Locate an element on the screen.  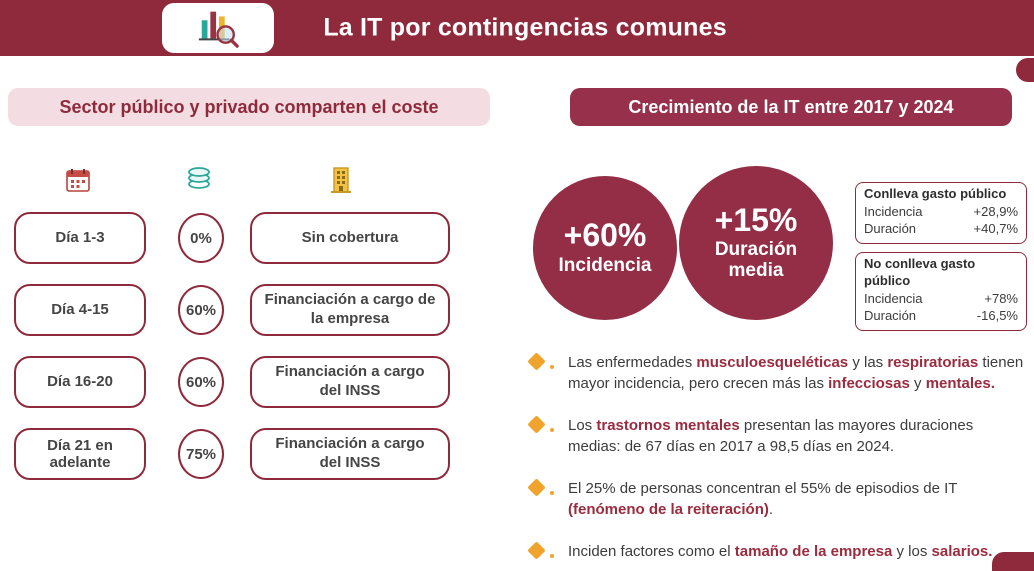
stat-row-value: +40,7% is located at coordinates (995, 229).